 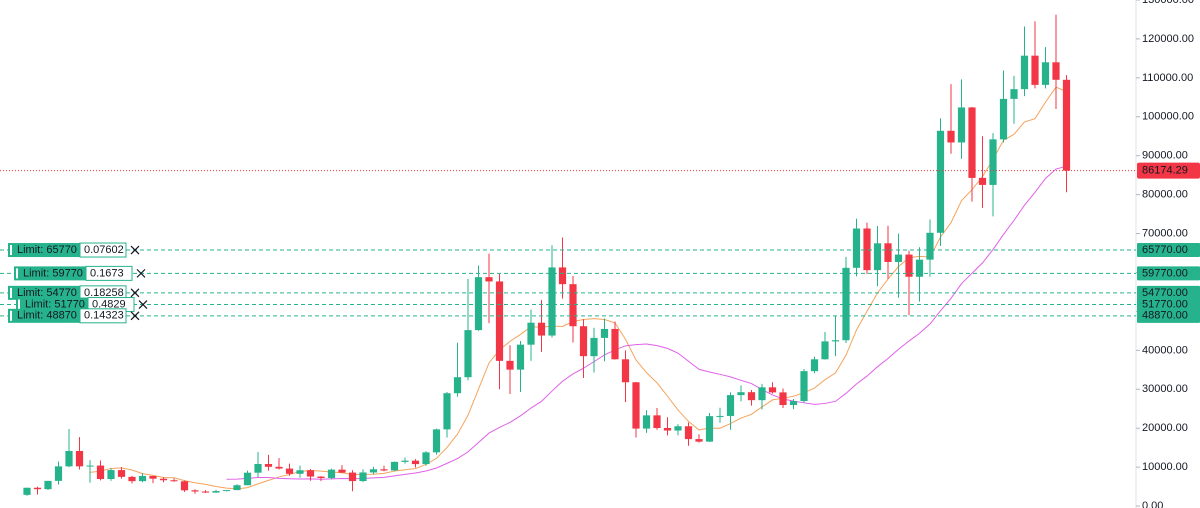 I want to click on y-tick-label: 100000.00, so click(x=1168, y=117).